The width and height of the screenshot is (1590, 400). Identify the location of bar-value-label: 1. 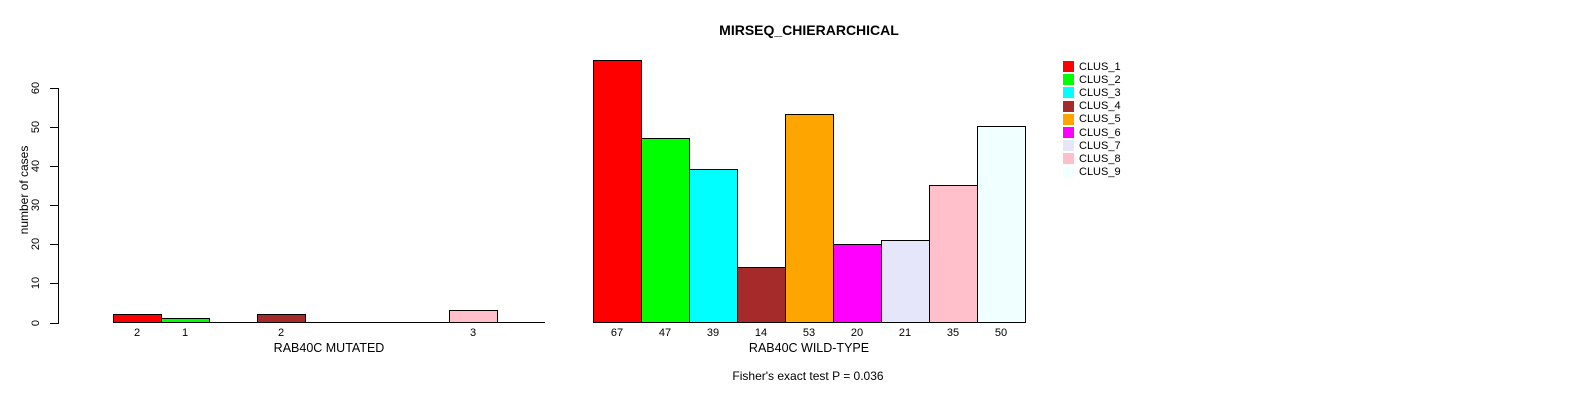
(185, 333).